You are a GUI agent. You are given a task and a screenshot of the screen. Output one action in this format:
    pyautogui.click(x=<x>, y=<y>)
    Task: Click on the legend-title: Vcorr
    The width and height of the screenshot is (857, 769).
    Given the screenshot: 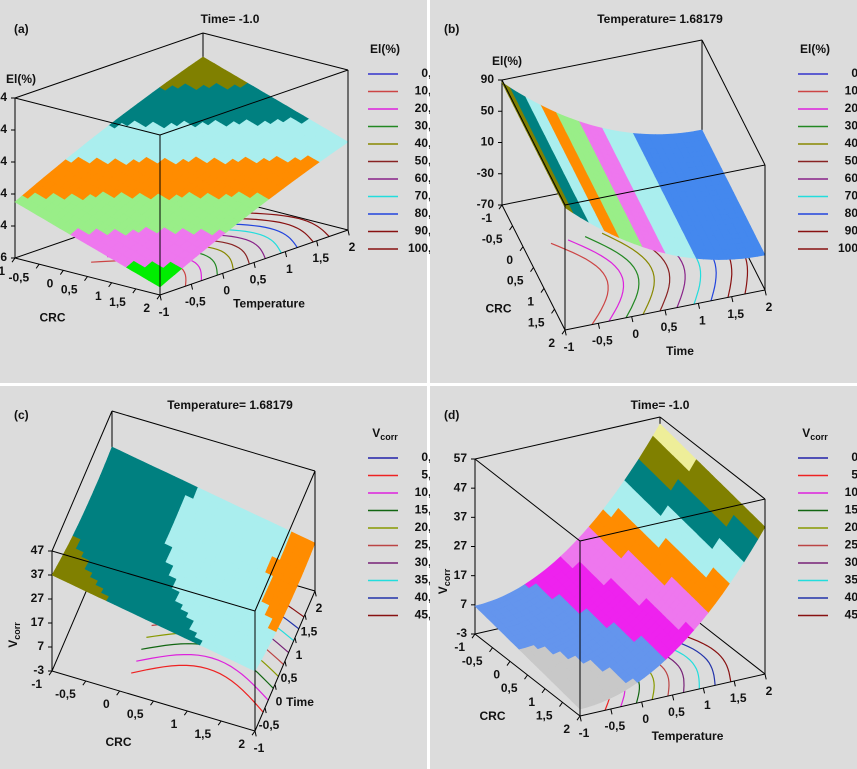 What is the action you would take?
    pyautogui.click(x=815, y=434)
    